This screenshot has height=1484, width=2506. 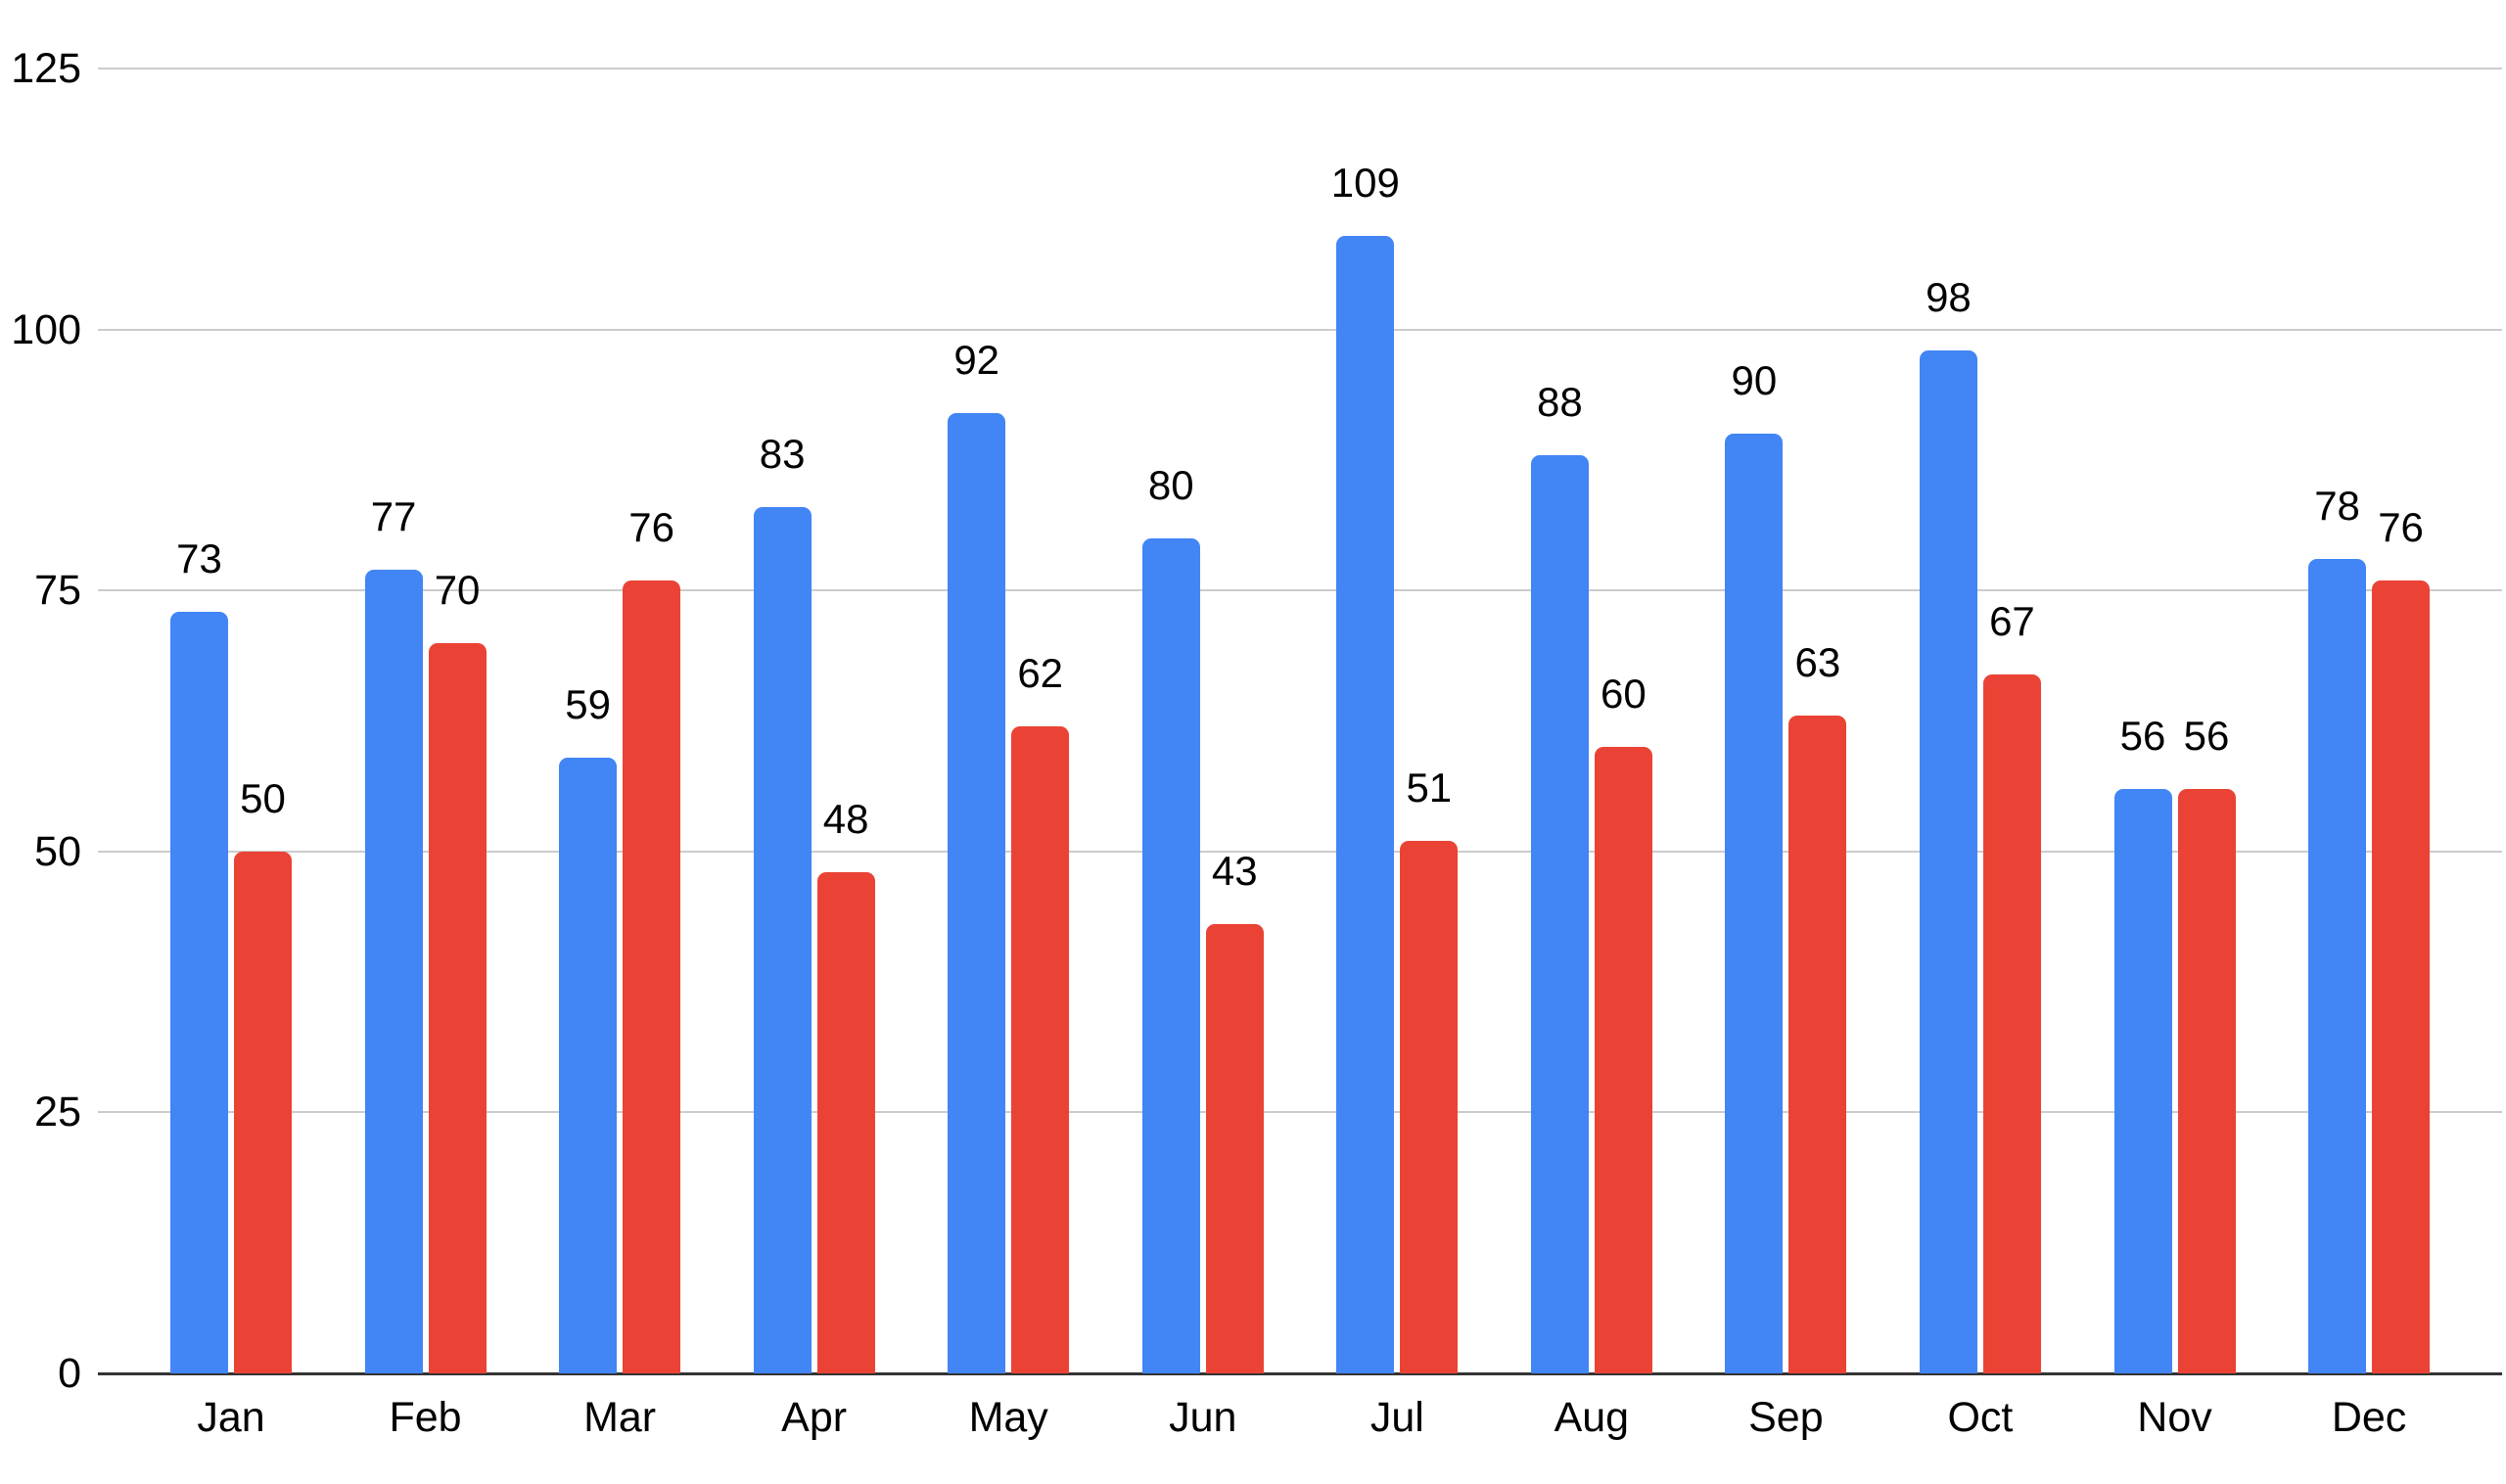 I want to click on bar-value-label: 50, so click(x=263, y=797).